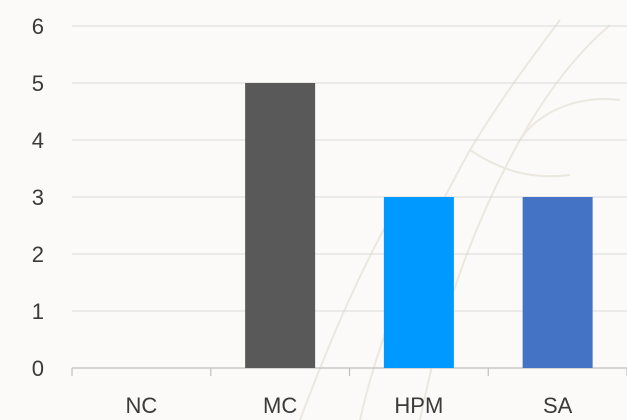 The height and width of the screenshot is (420, 627). Describe the element at coordinates (418, 405) in the screenshot. I see `x-tick-label-hpm: HPM` at that location.